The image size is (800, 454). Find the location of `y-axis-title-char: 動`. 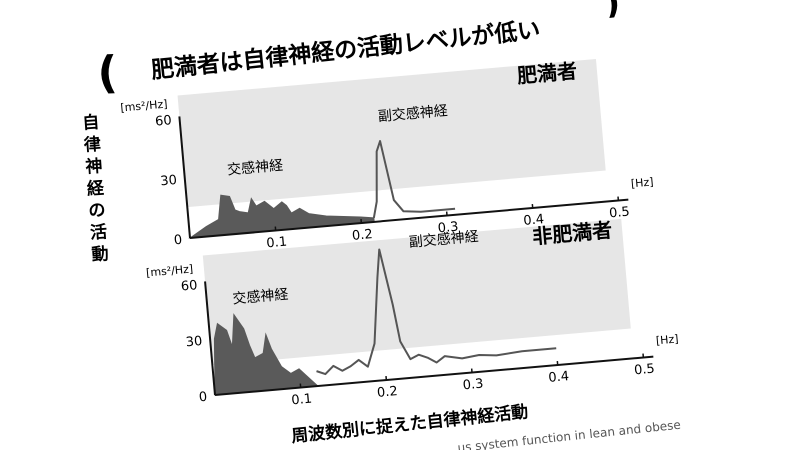

y-axis-title-char: 動 is located at coordinates (100, 254).